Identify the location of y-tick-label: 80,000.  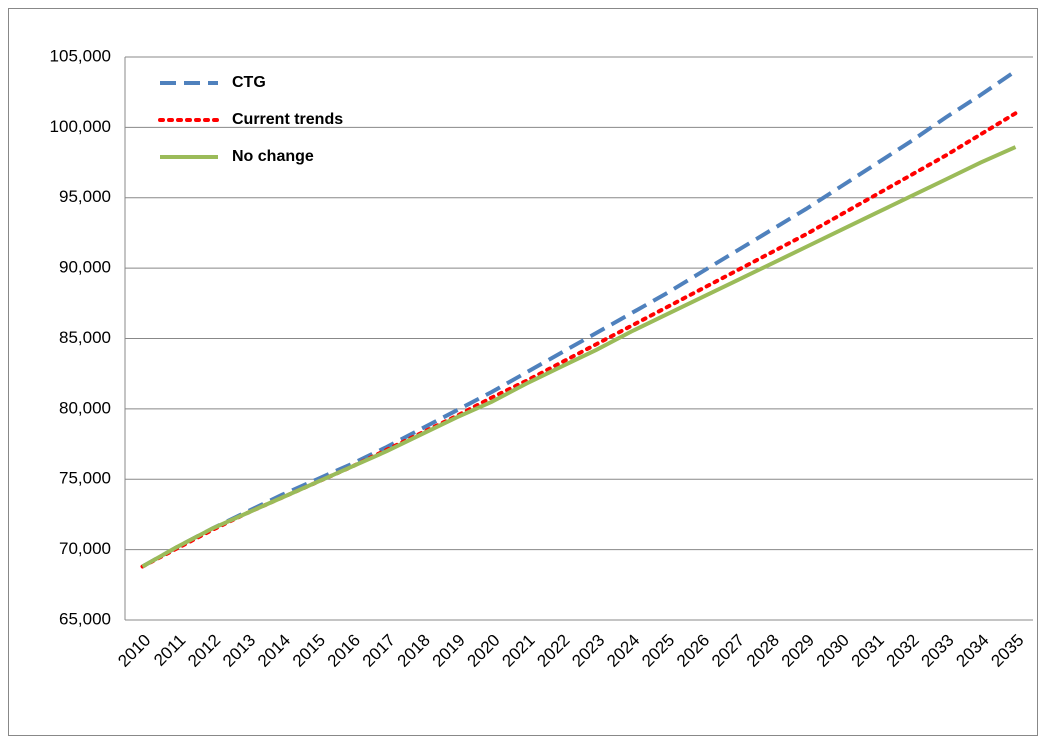
(85, 407).